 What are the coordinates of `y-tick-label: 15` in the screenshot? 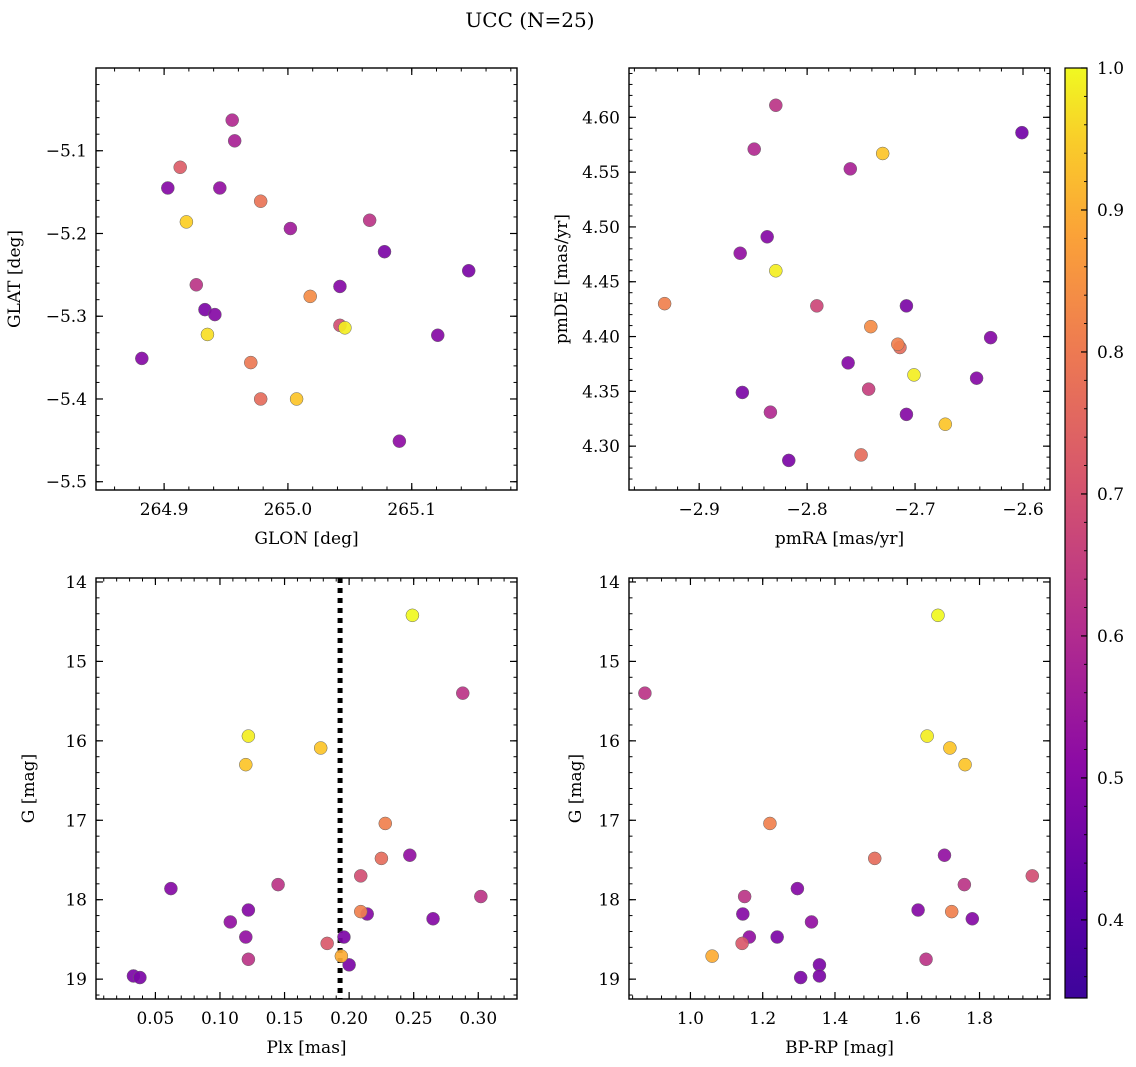 It's located at (609, 662).